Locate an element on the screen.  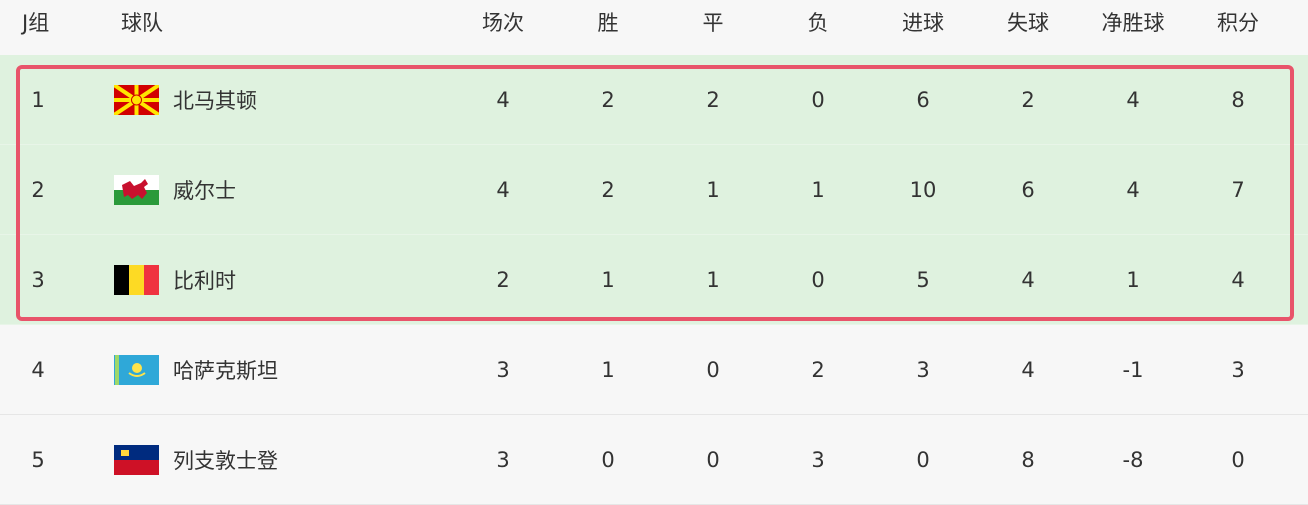
column-header: 场次 is located at coordinates (503, 23).